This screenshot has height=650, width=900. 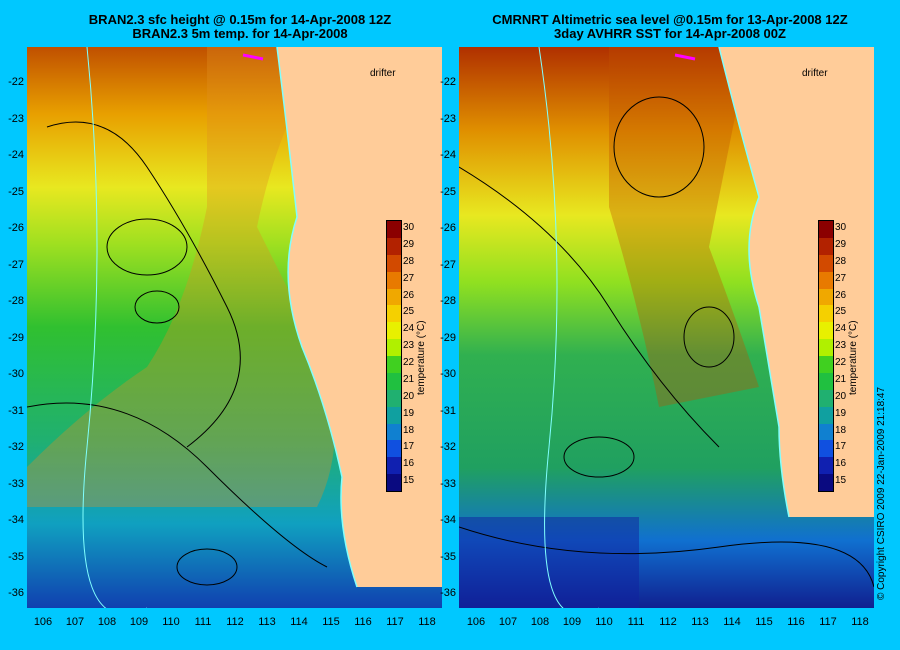 I want to click on colorbar-tick-label: 18, so click(x=841, y=430).